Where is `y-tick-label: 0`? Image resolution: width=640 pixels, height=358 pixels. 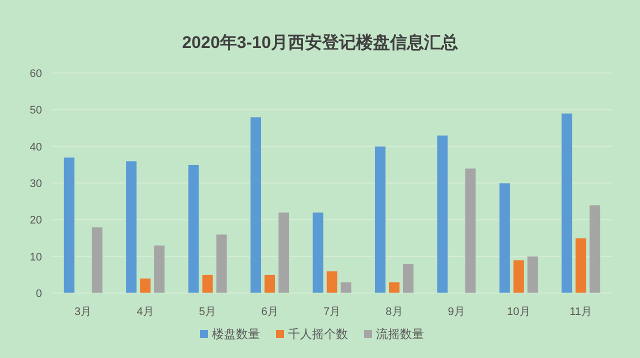
y-tick-label: 0 is located at coordinates (39, 294).